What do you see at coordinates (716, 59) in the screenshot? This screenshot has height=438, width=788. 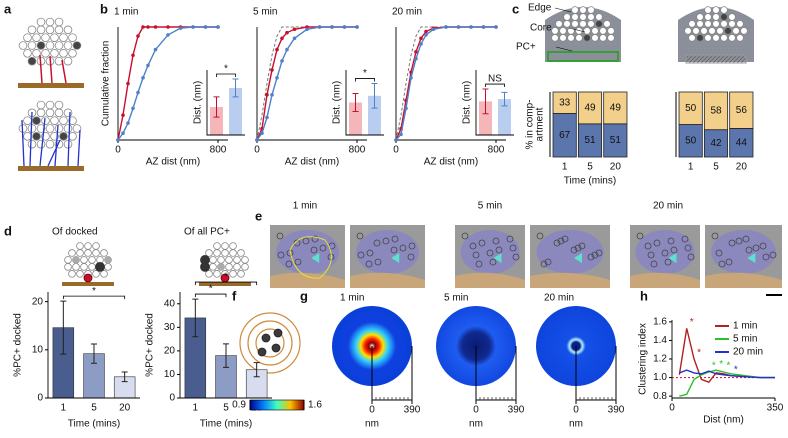 I see `pc-plus-zone` at bounding box center [716, 59].